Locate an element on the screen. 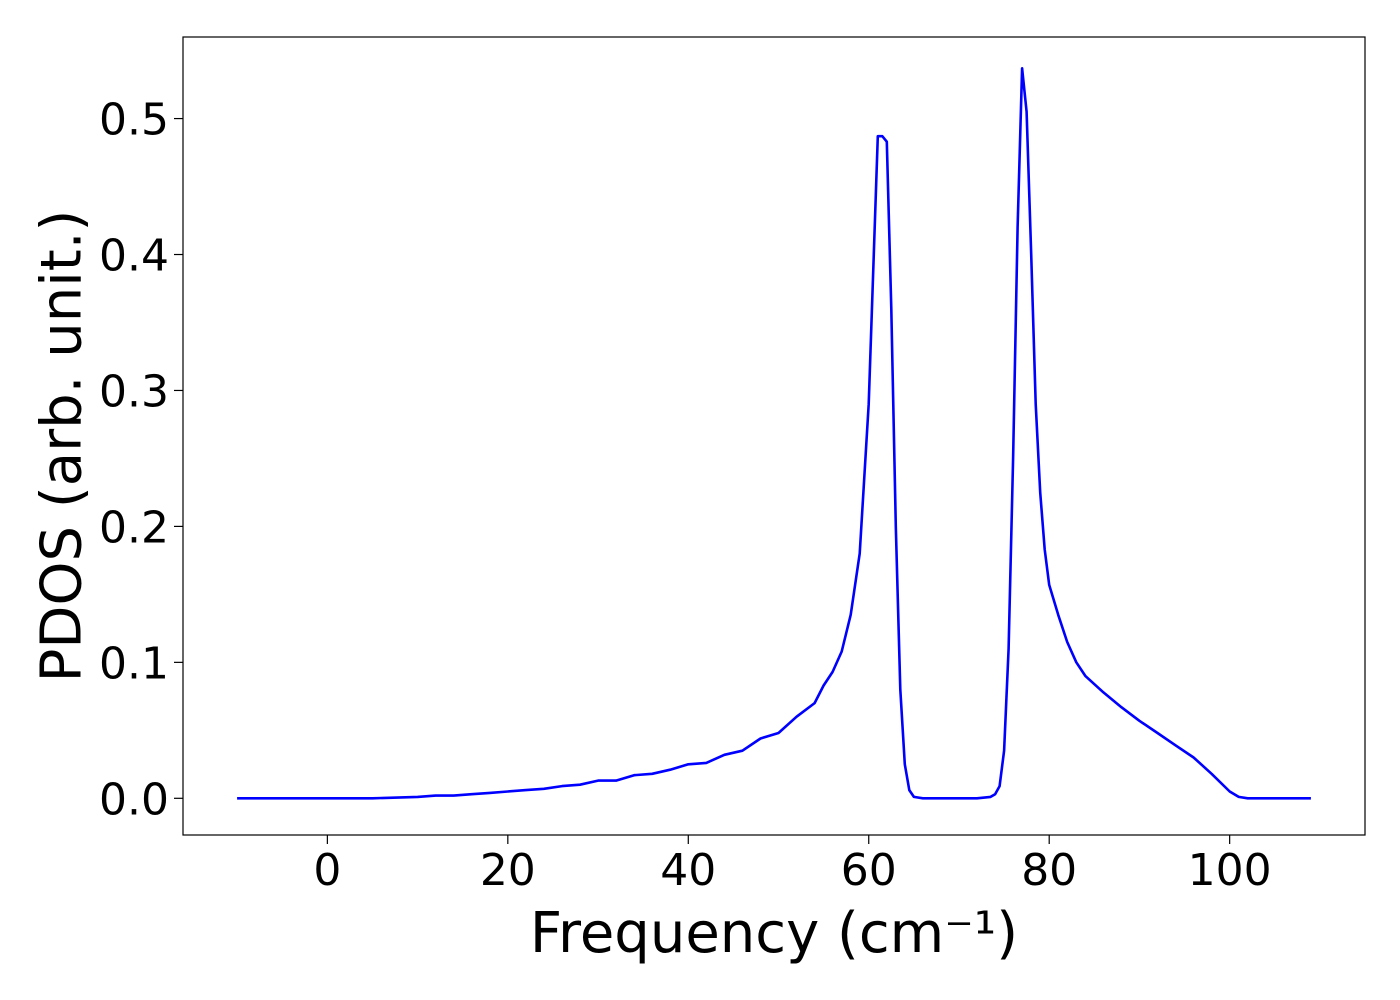 This screenshot has height=1000, width=1400. x-tick-label: 40 is located at coordinates (688, 870).